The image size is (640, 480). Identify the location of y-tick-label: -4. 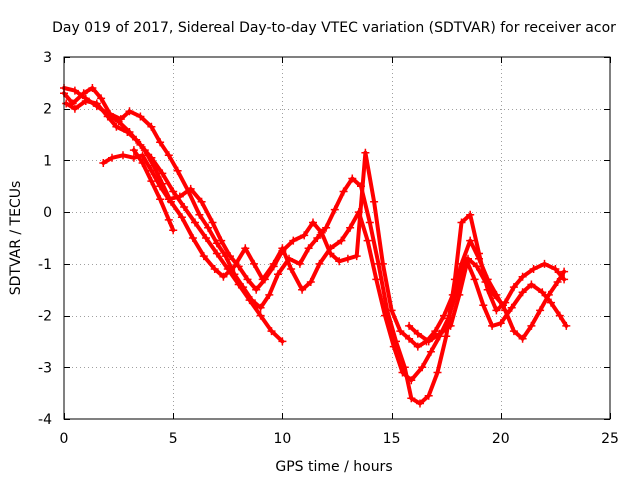
(45, 420).